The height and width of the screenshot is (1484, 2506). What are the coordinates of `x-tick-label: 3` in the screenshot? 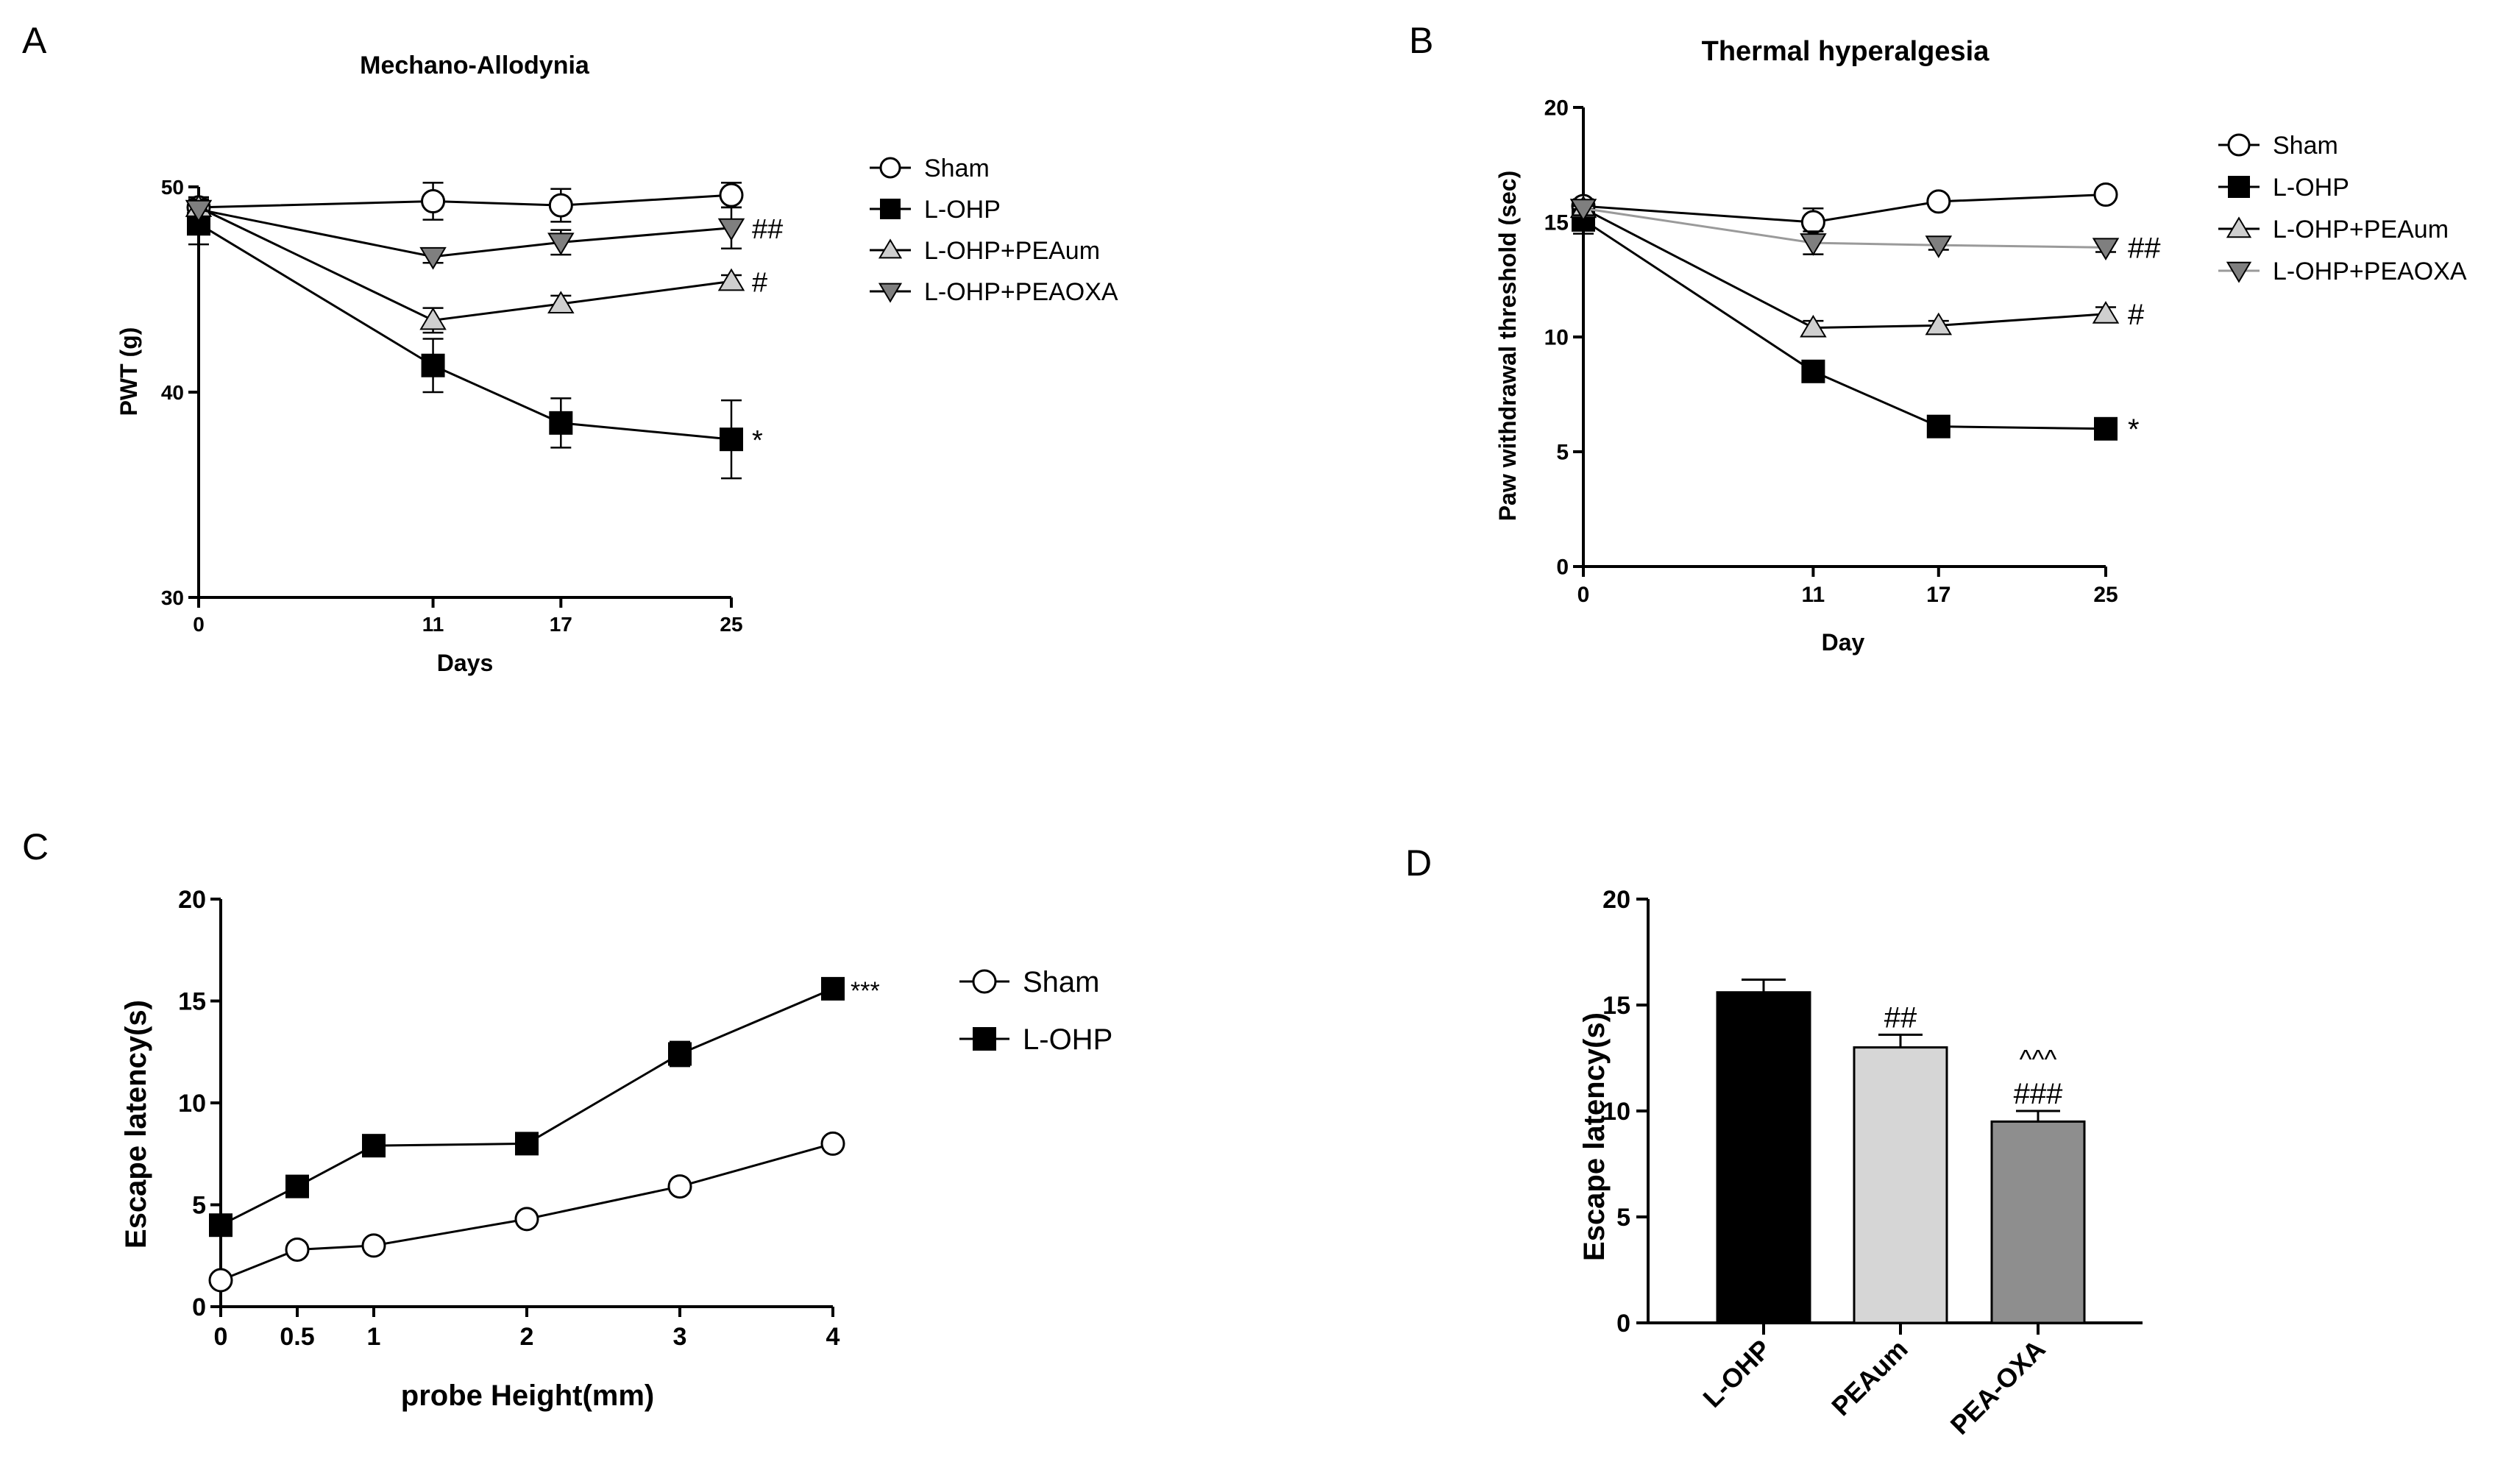 It's located at (680, 1337).